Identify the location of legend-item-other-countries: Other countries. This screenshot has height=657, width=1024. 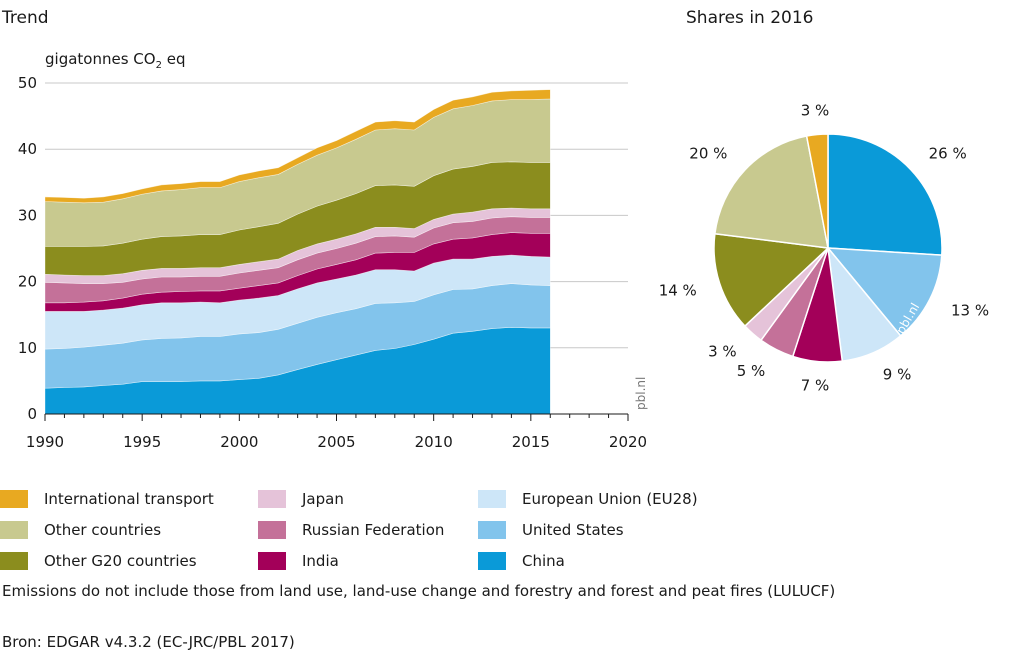
(80, 530).